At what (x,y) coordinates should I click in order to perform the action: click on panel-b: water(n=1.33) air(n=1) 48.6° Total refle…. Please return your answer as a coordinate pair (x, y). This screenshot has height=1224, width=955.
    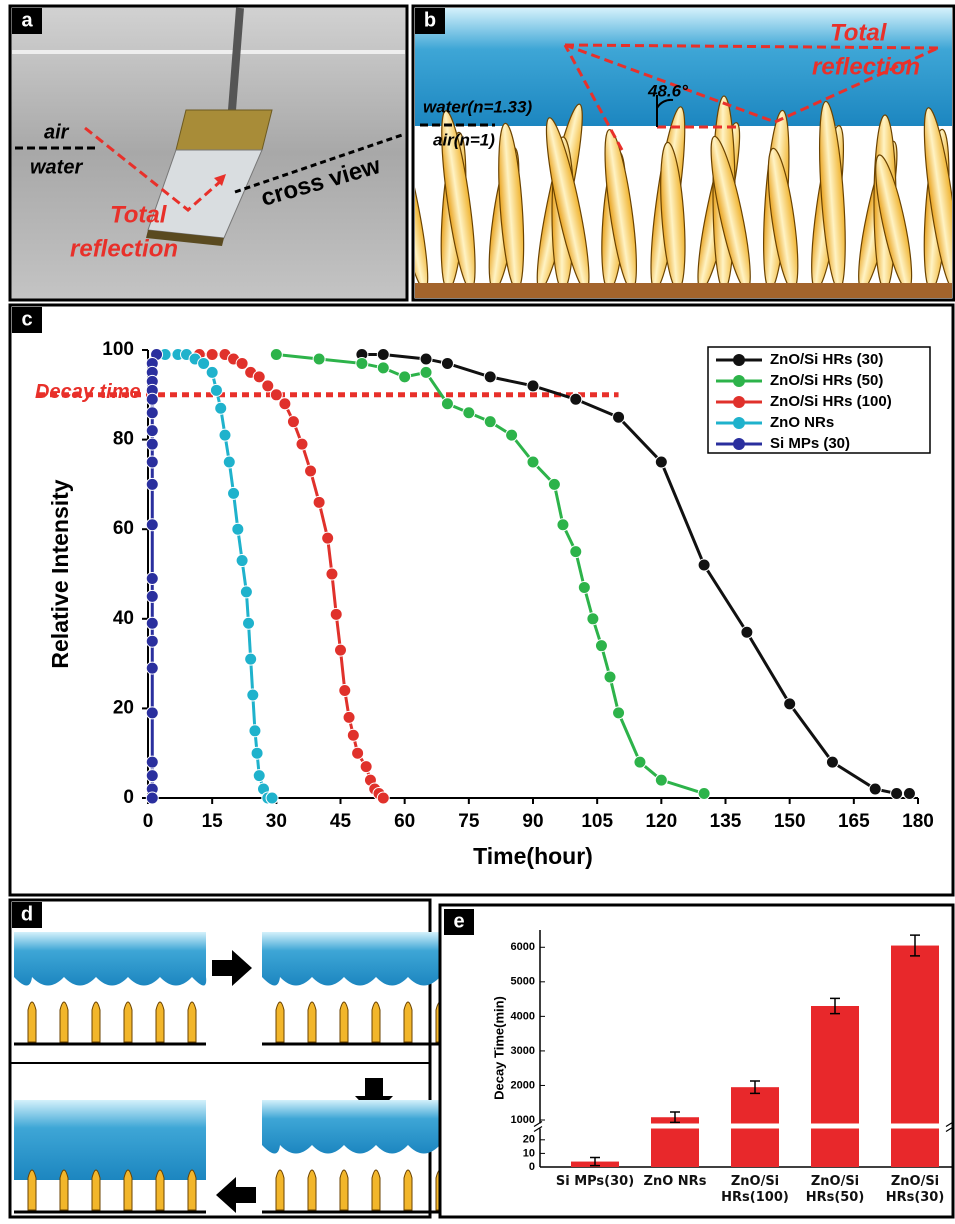
    Looking at the image, I should click on (683, 153).